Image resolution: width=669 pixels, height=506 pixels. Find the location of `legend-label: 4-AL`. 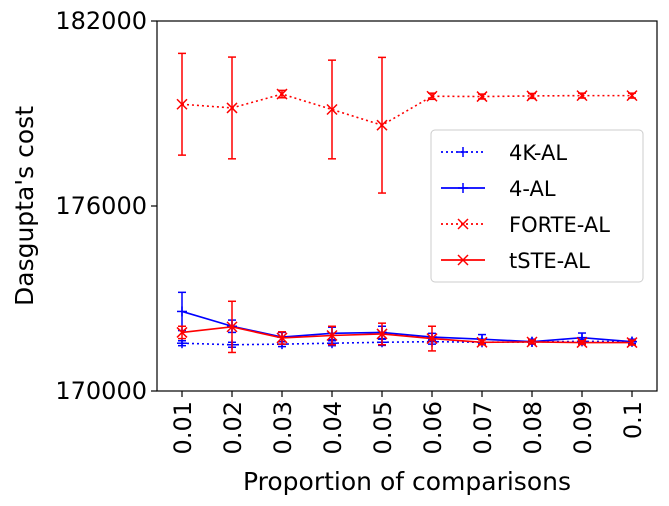

legend-label: 4-AL is located at coordinates (532, 189).